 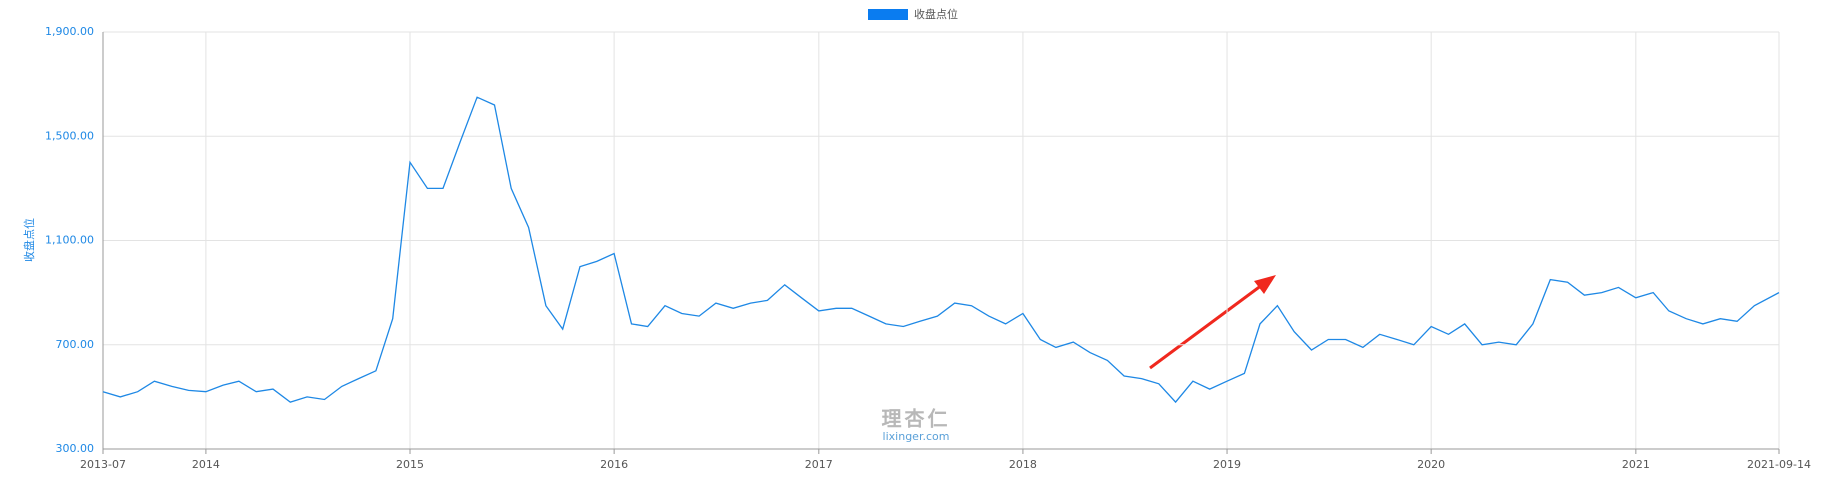 I want to click on y-tick-label: 1,100.00, so click(x=69, y=240).